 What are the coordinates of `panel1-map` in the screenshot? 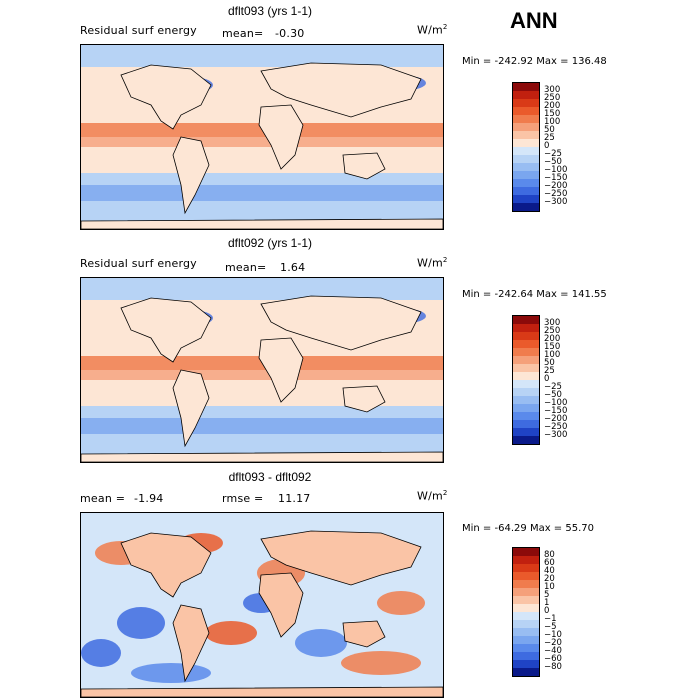 It's located at (262, 137).